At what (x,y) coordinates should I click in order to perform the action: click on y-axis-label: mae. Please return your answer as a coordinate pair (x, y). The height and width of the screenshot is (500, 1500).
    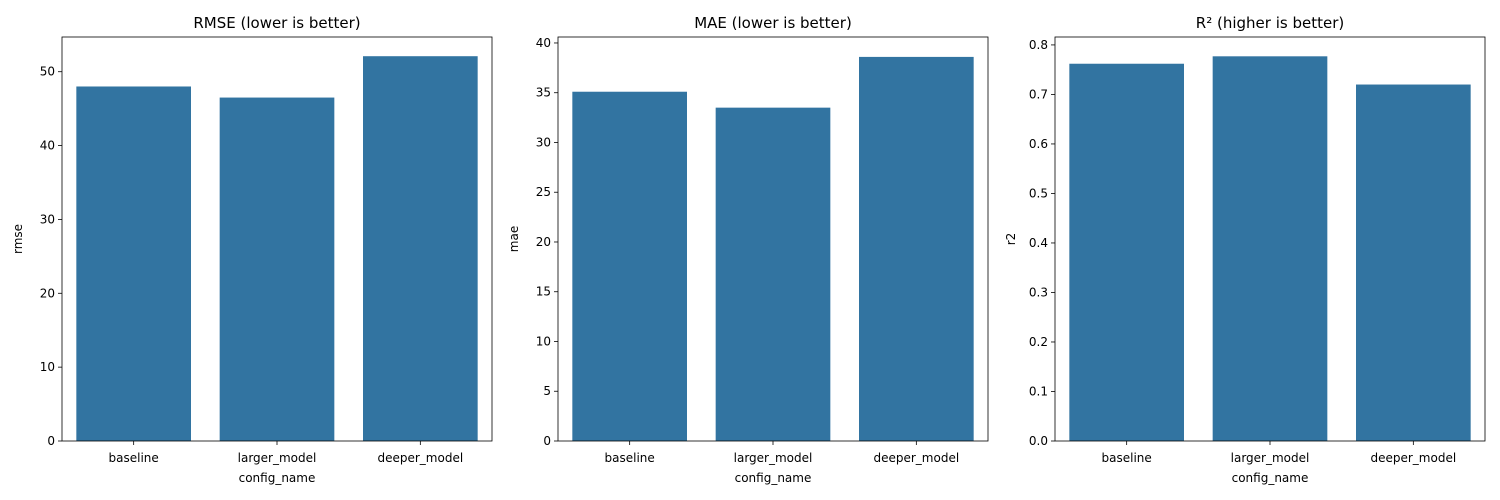
    Looking at the image, I should click on (514, 239).